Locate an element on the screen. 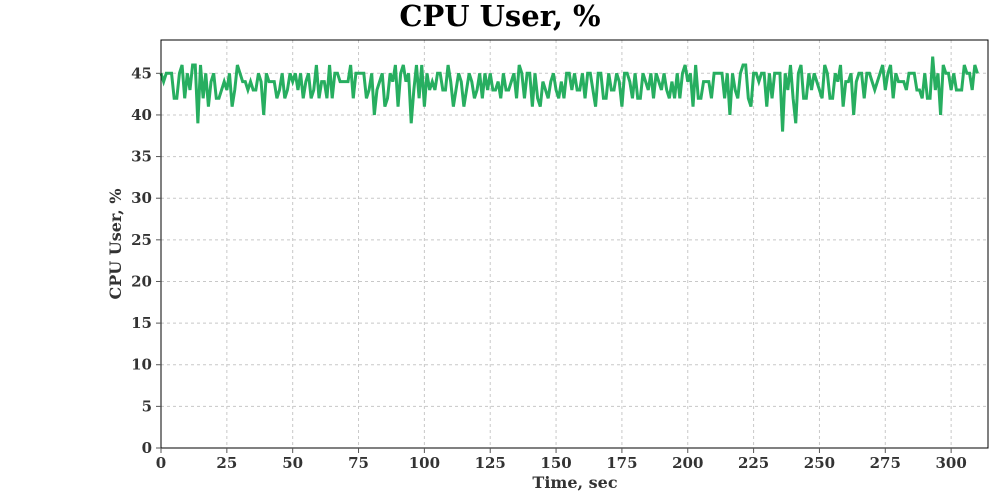 The height and width of the screenshot is (500, 1000). x-tick-label: 50 is located at coordinates (292, 463).